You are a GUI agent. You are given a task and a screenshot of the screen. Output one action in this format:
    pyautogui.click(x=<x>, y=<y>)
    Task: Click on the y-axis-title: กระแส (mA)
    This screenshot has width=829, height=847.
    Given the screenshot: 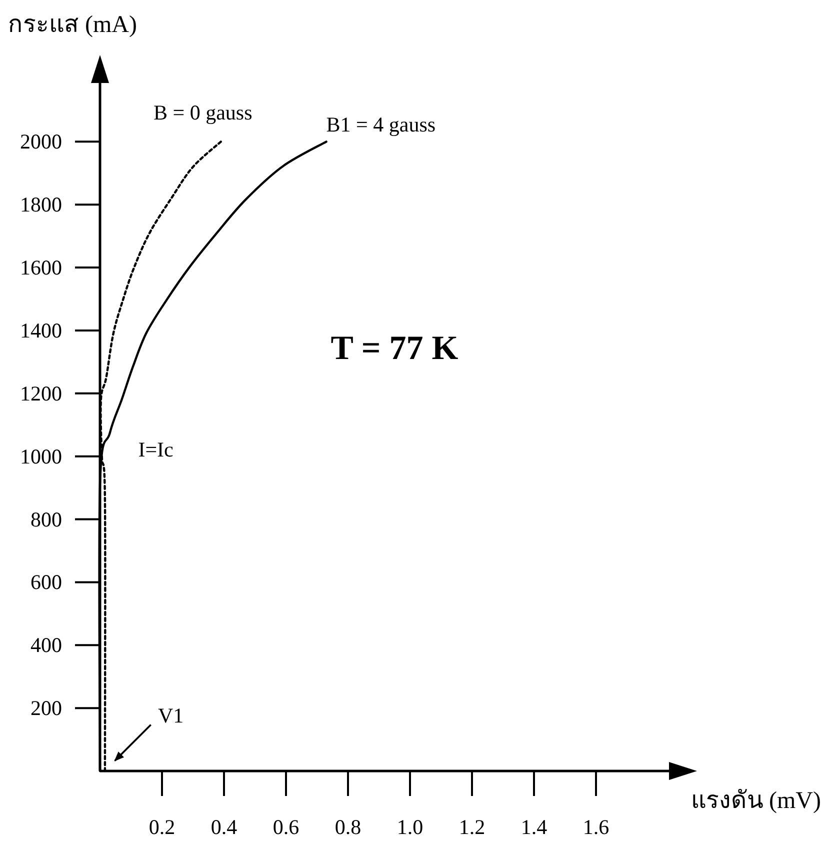 What is the action you would take?
    pyautogui.click(x=72, y=25)
    